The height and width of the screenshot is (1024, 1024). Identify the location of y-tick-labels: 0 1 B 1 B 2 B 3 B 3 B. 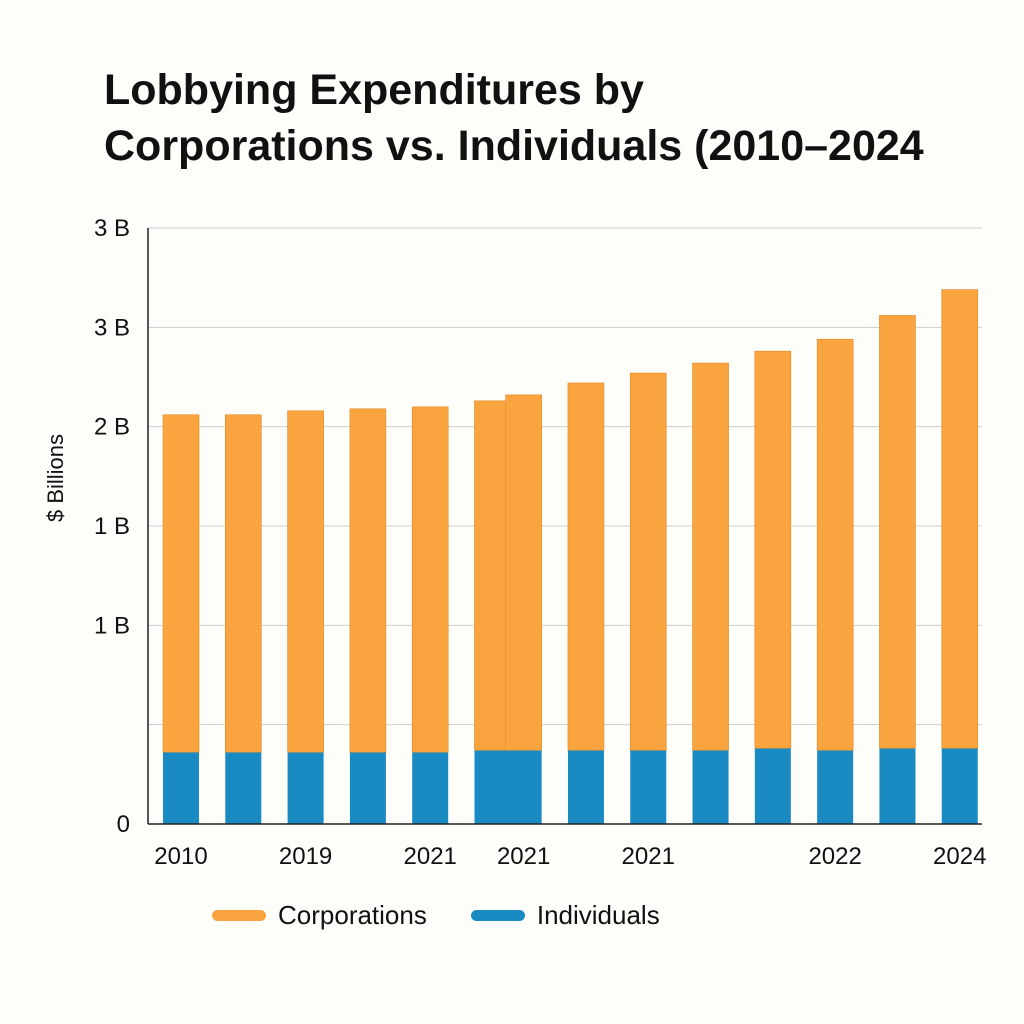
(112, 526).